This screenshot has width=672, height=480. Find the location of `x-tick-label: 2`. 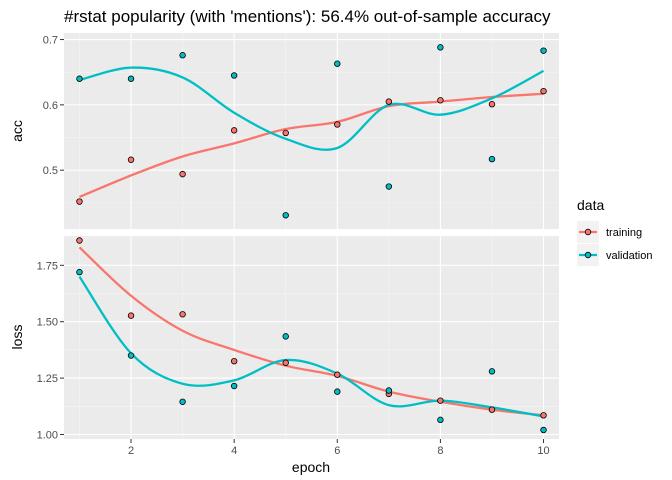

x-tick-label: 2 is located at coordinates (131, 451).